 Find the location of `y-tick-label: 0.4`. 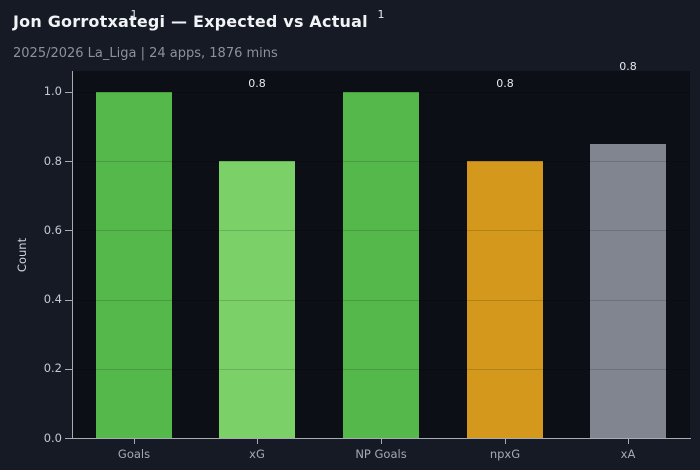

y-tick-label: 0.4 is located at coordinates (52, 299).